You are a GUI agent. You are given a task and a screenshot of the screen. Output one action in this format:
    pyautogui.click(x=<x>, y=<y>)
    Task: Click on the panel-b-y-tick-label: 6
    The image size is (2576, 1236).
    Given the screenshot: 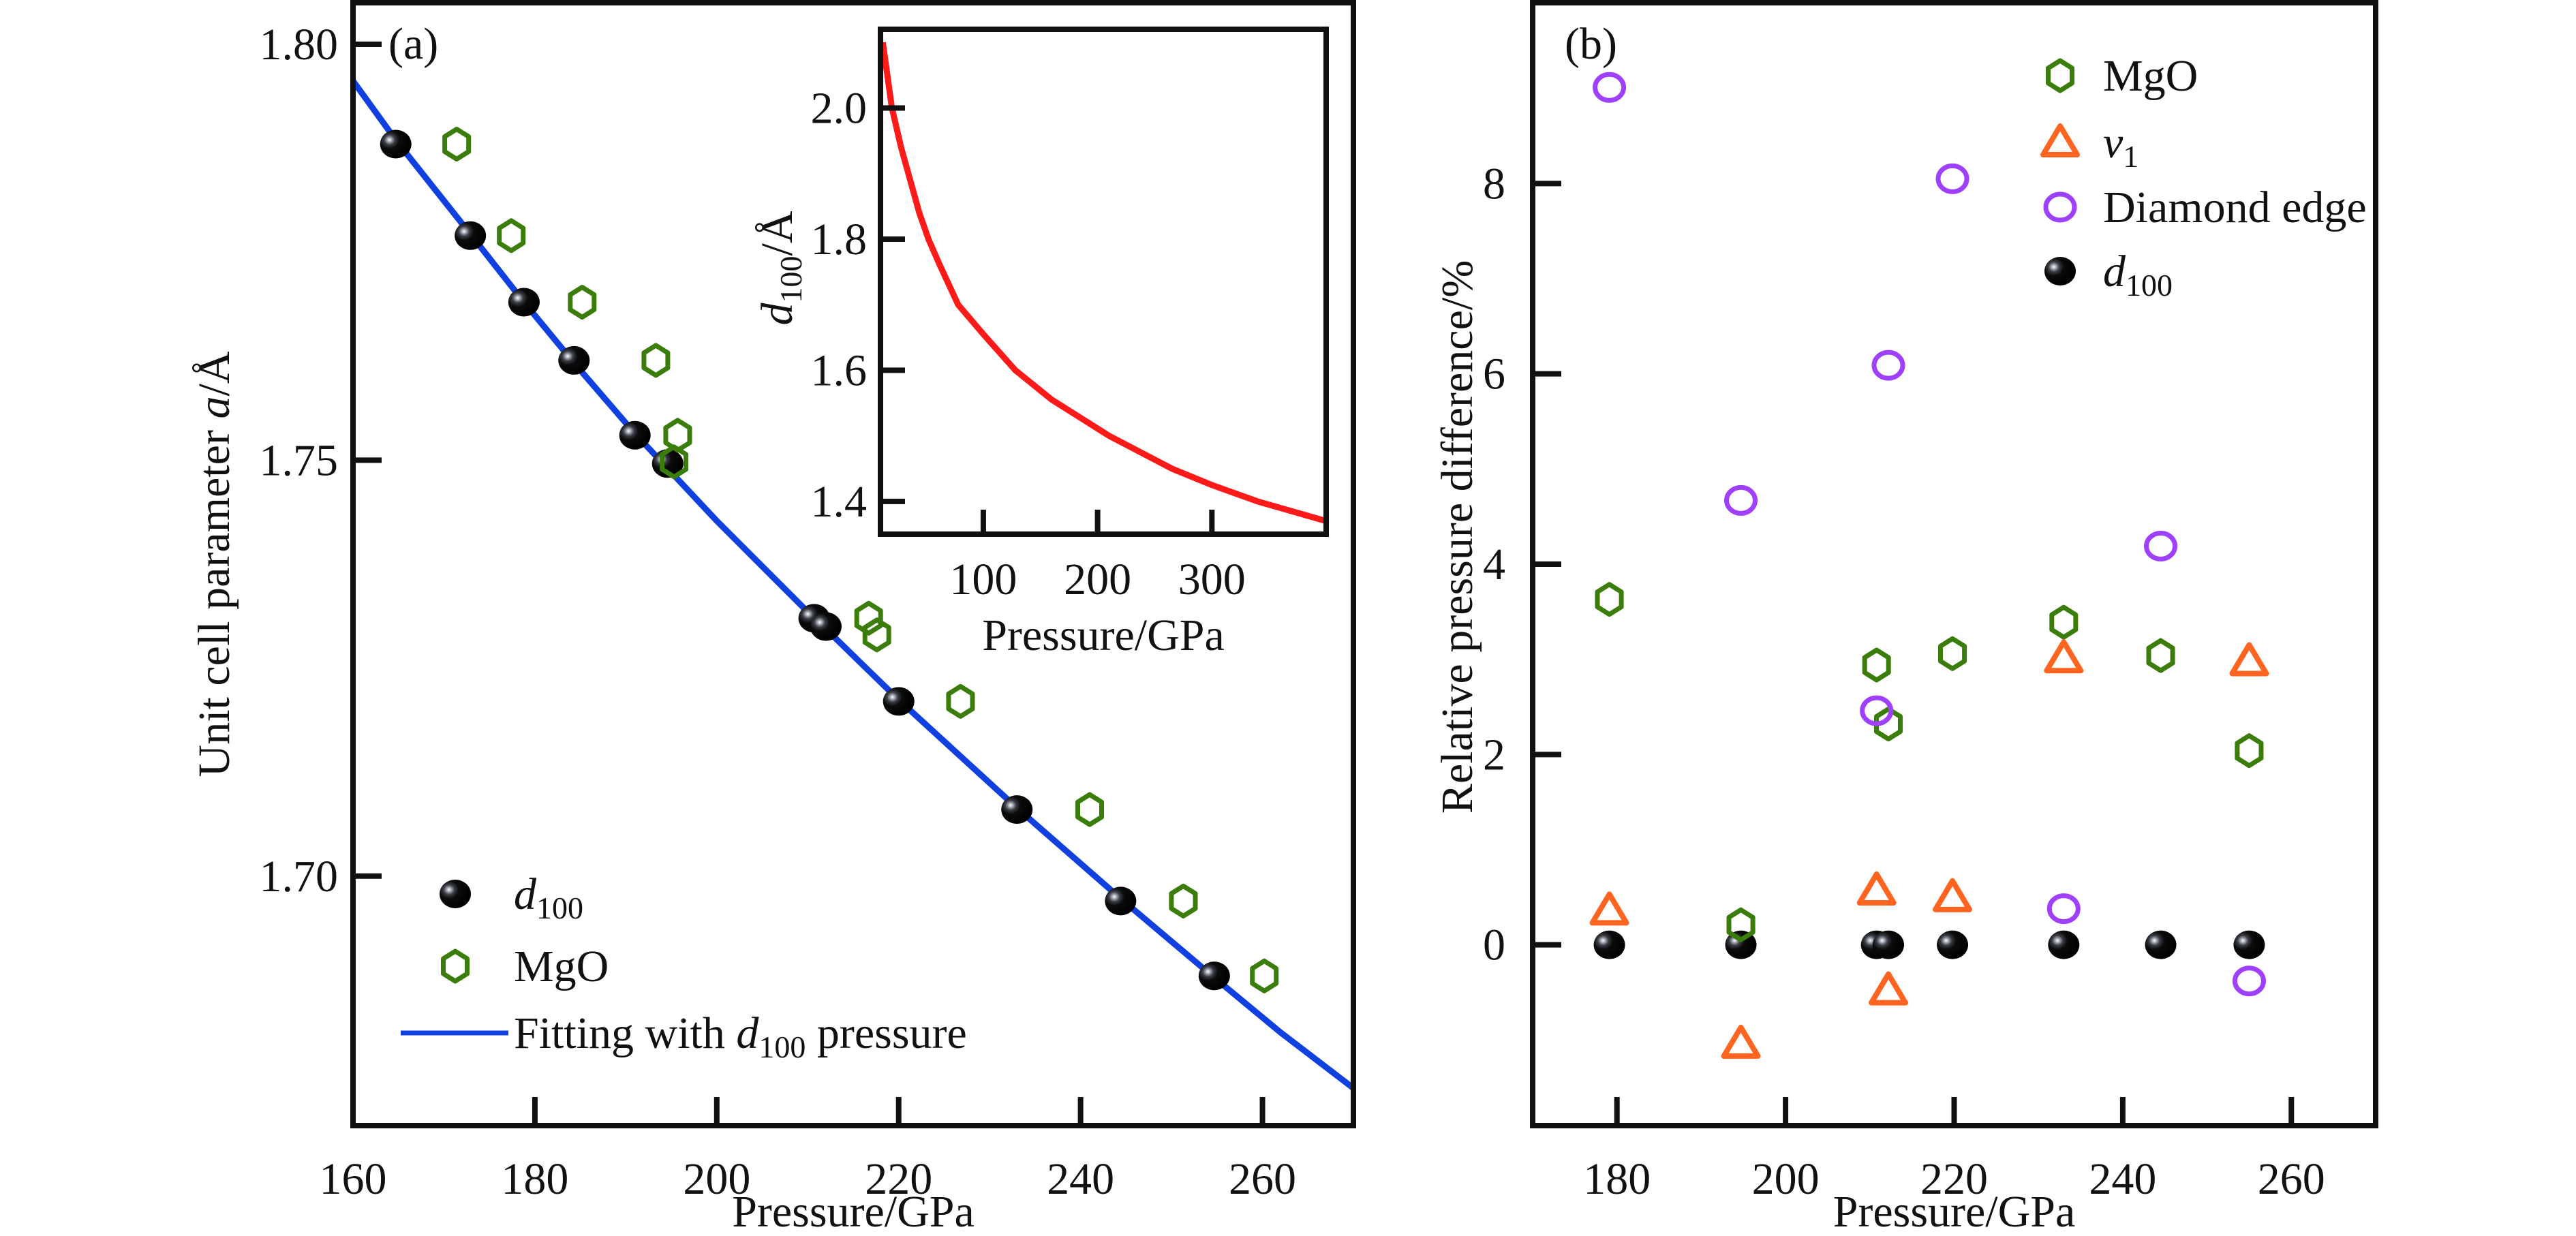 What is the action you would take?
    pyautogui.click(x=1494, y=374)
    